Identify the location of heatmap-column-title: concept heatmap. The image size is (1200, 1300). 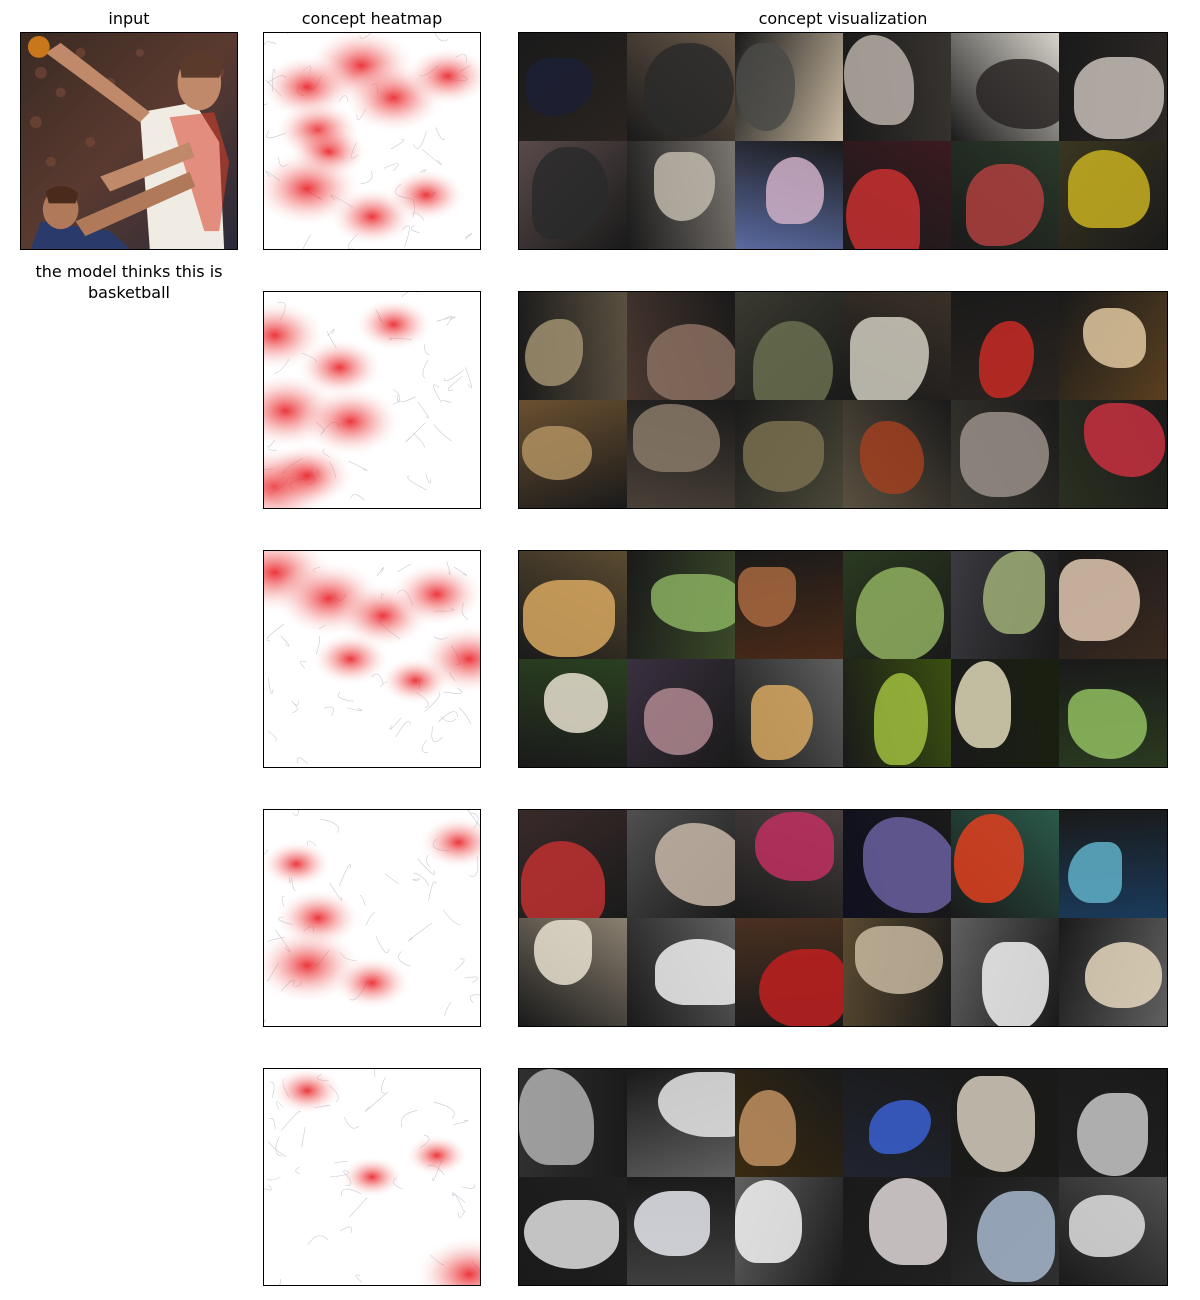
(372, 18).